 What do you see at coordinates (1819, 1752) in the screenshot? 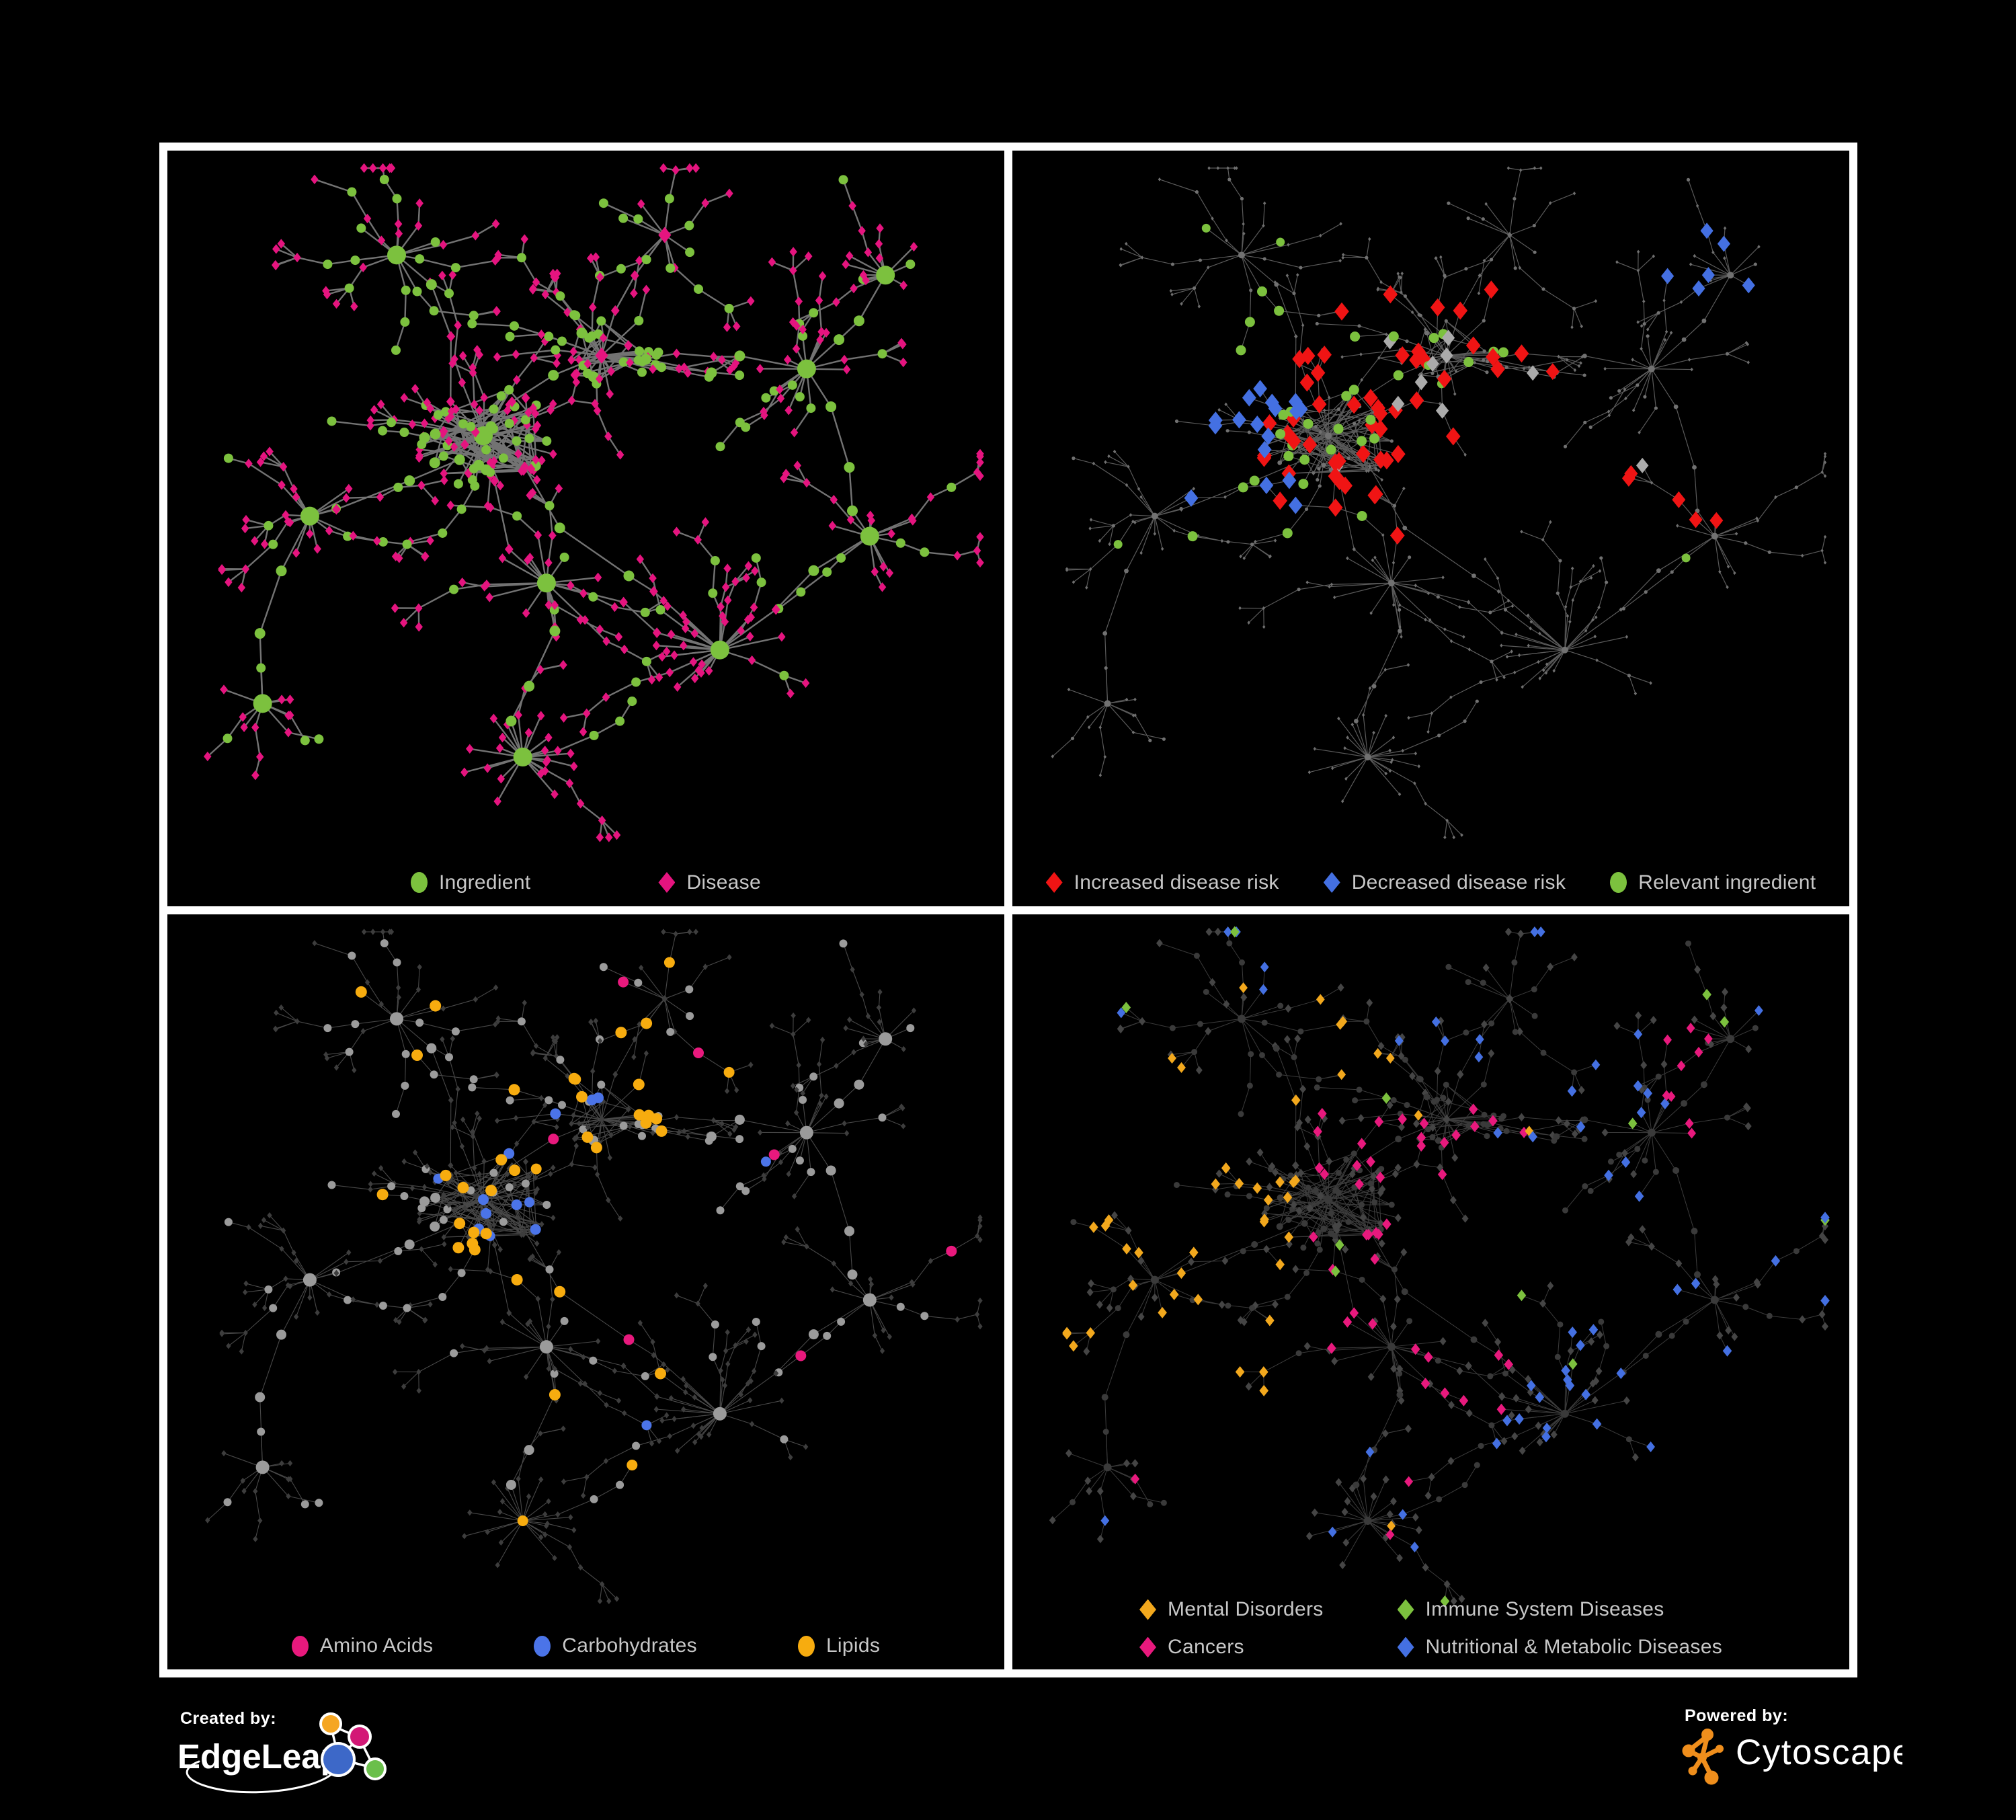
I see `cytoscape-wordmark: Cytoscape` at bounding box center [1819, 1752].